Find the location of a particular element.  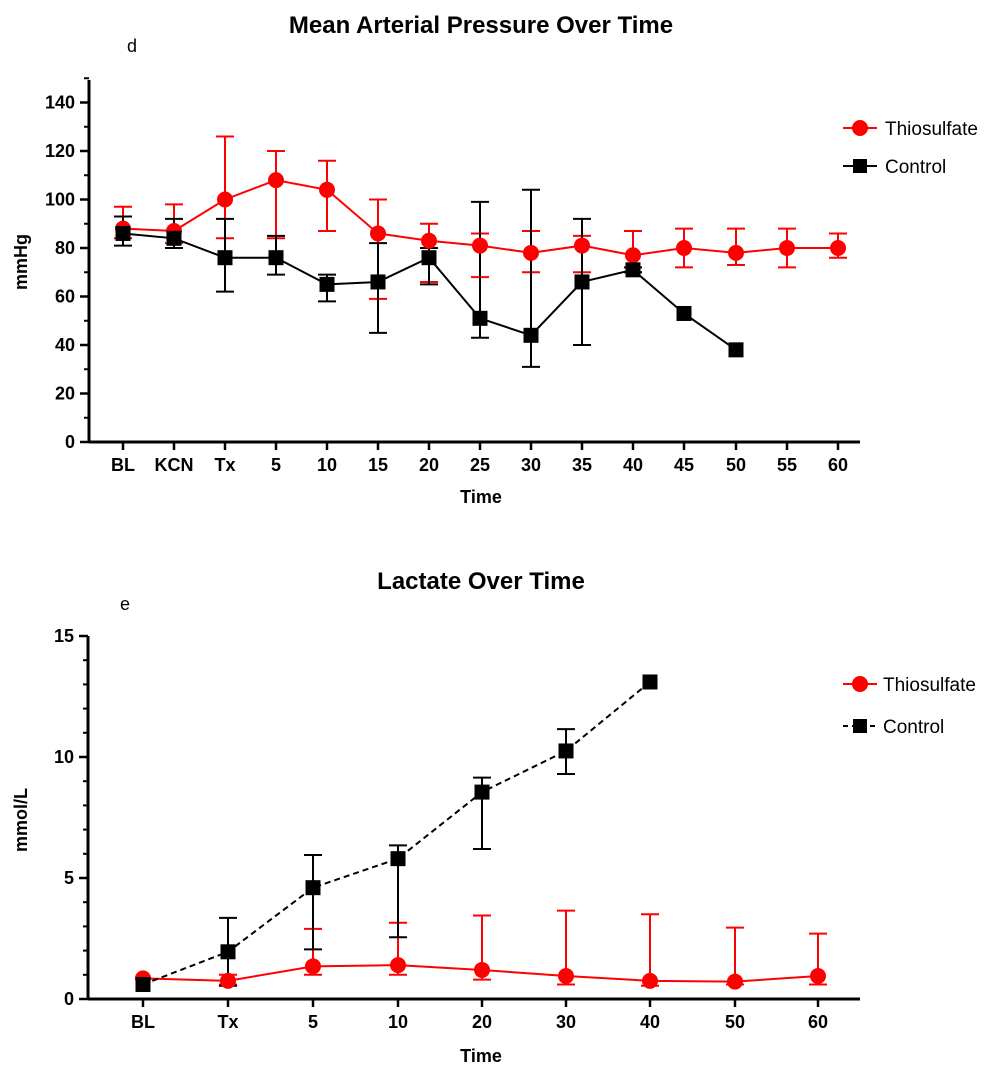

map-legend-thiosulfate-marker is located at coordinates (860, 128).